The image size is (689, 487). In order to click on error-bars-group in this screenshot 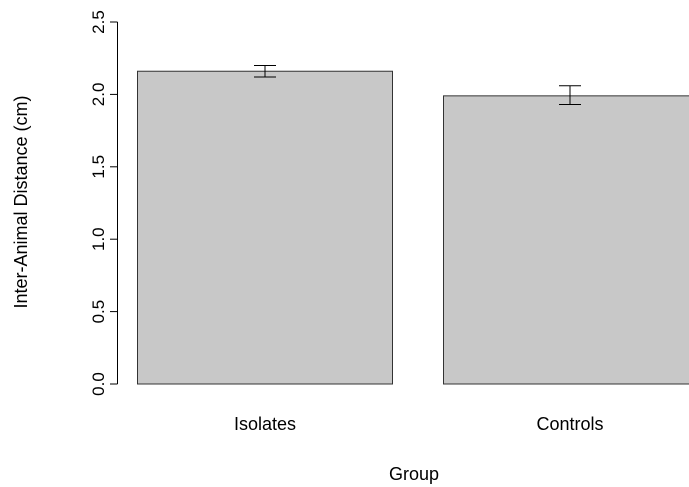, I will do `click(417, 85)`.